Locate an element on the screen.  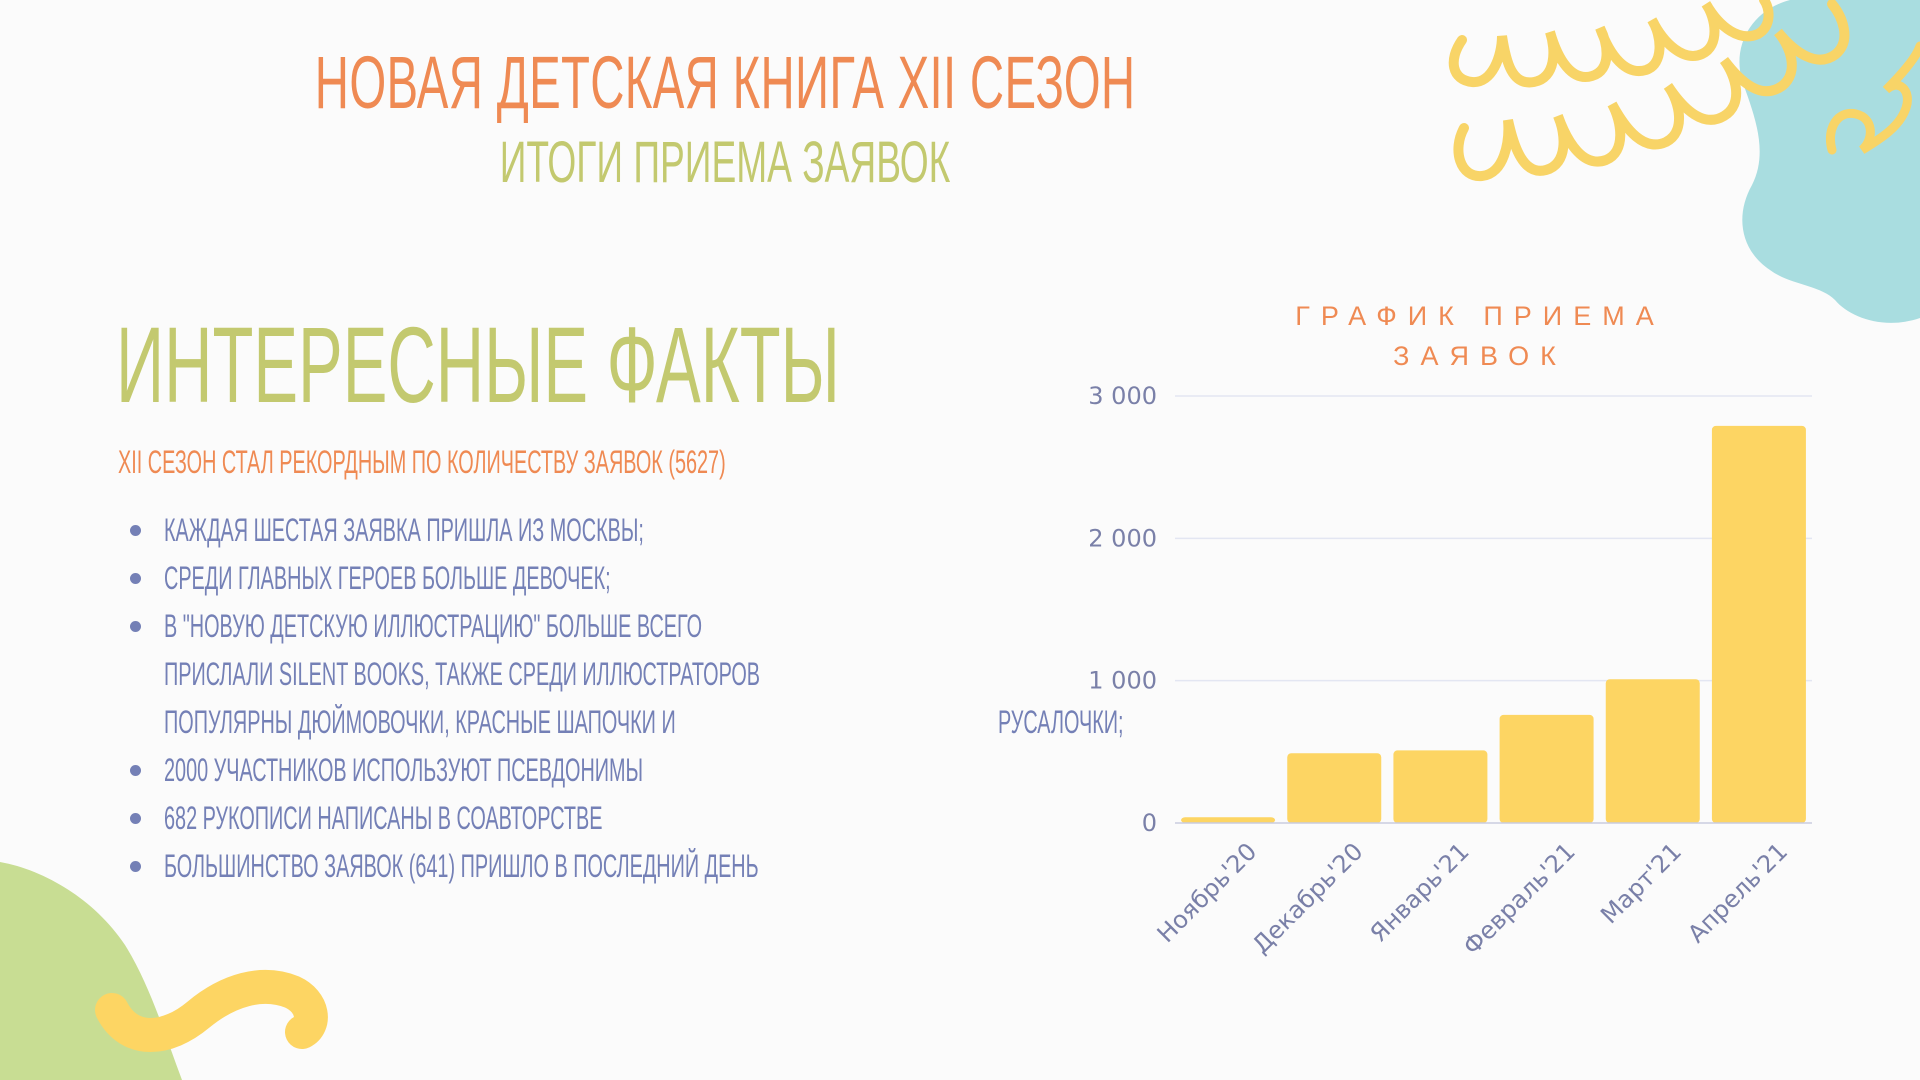
x-tick-label: Январь'21 is located at coordinates (1420, 892).